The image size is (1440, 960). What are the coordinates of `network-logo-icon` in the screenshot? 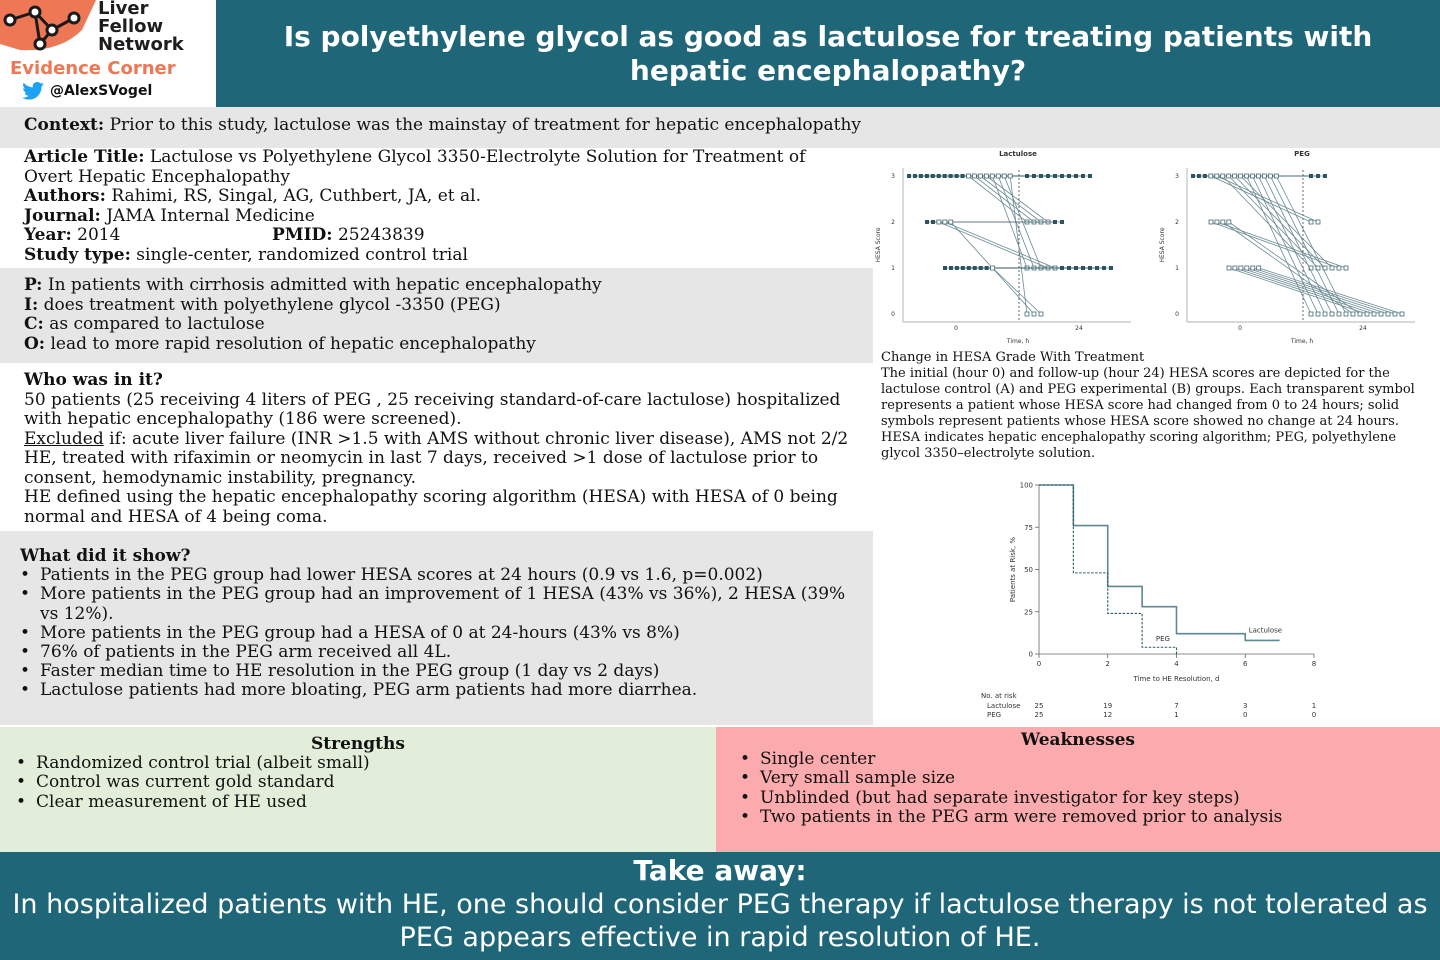 It's located at (48, 25).